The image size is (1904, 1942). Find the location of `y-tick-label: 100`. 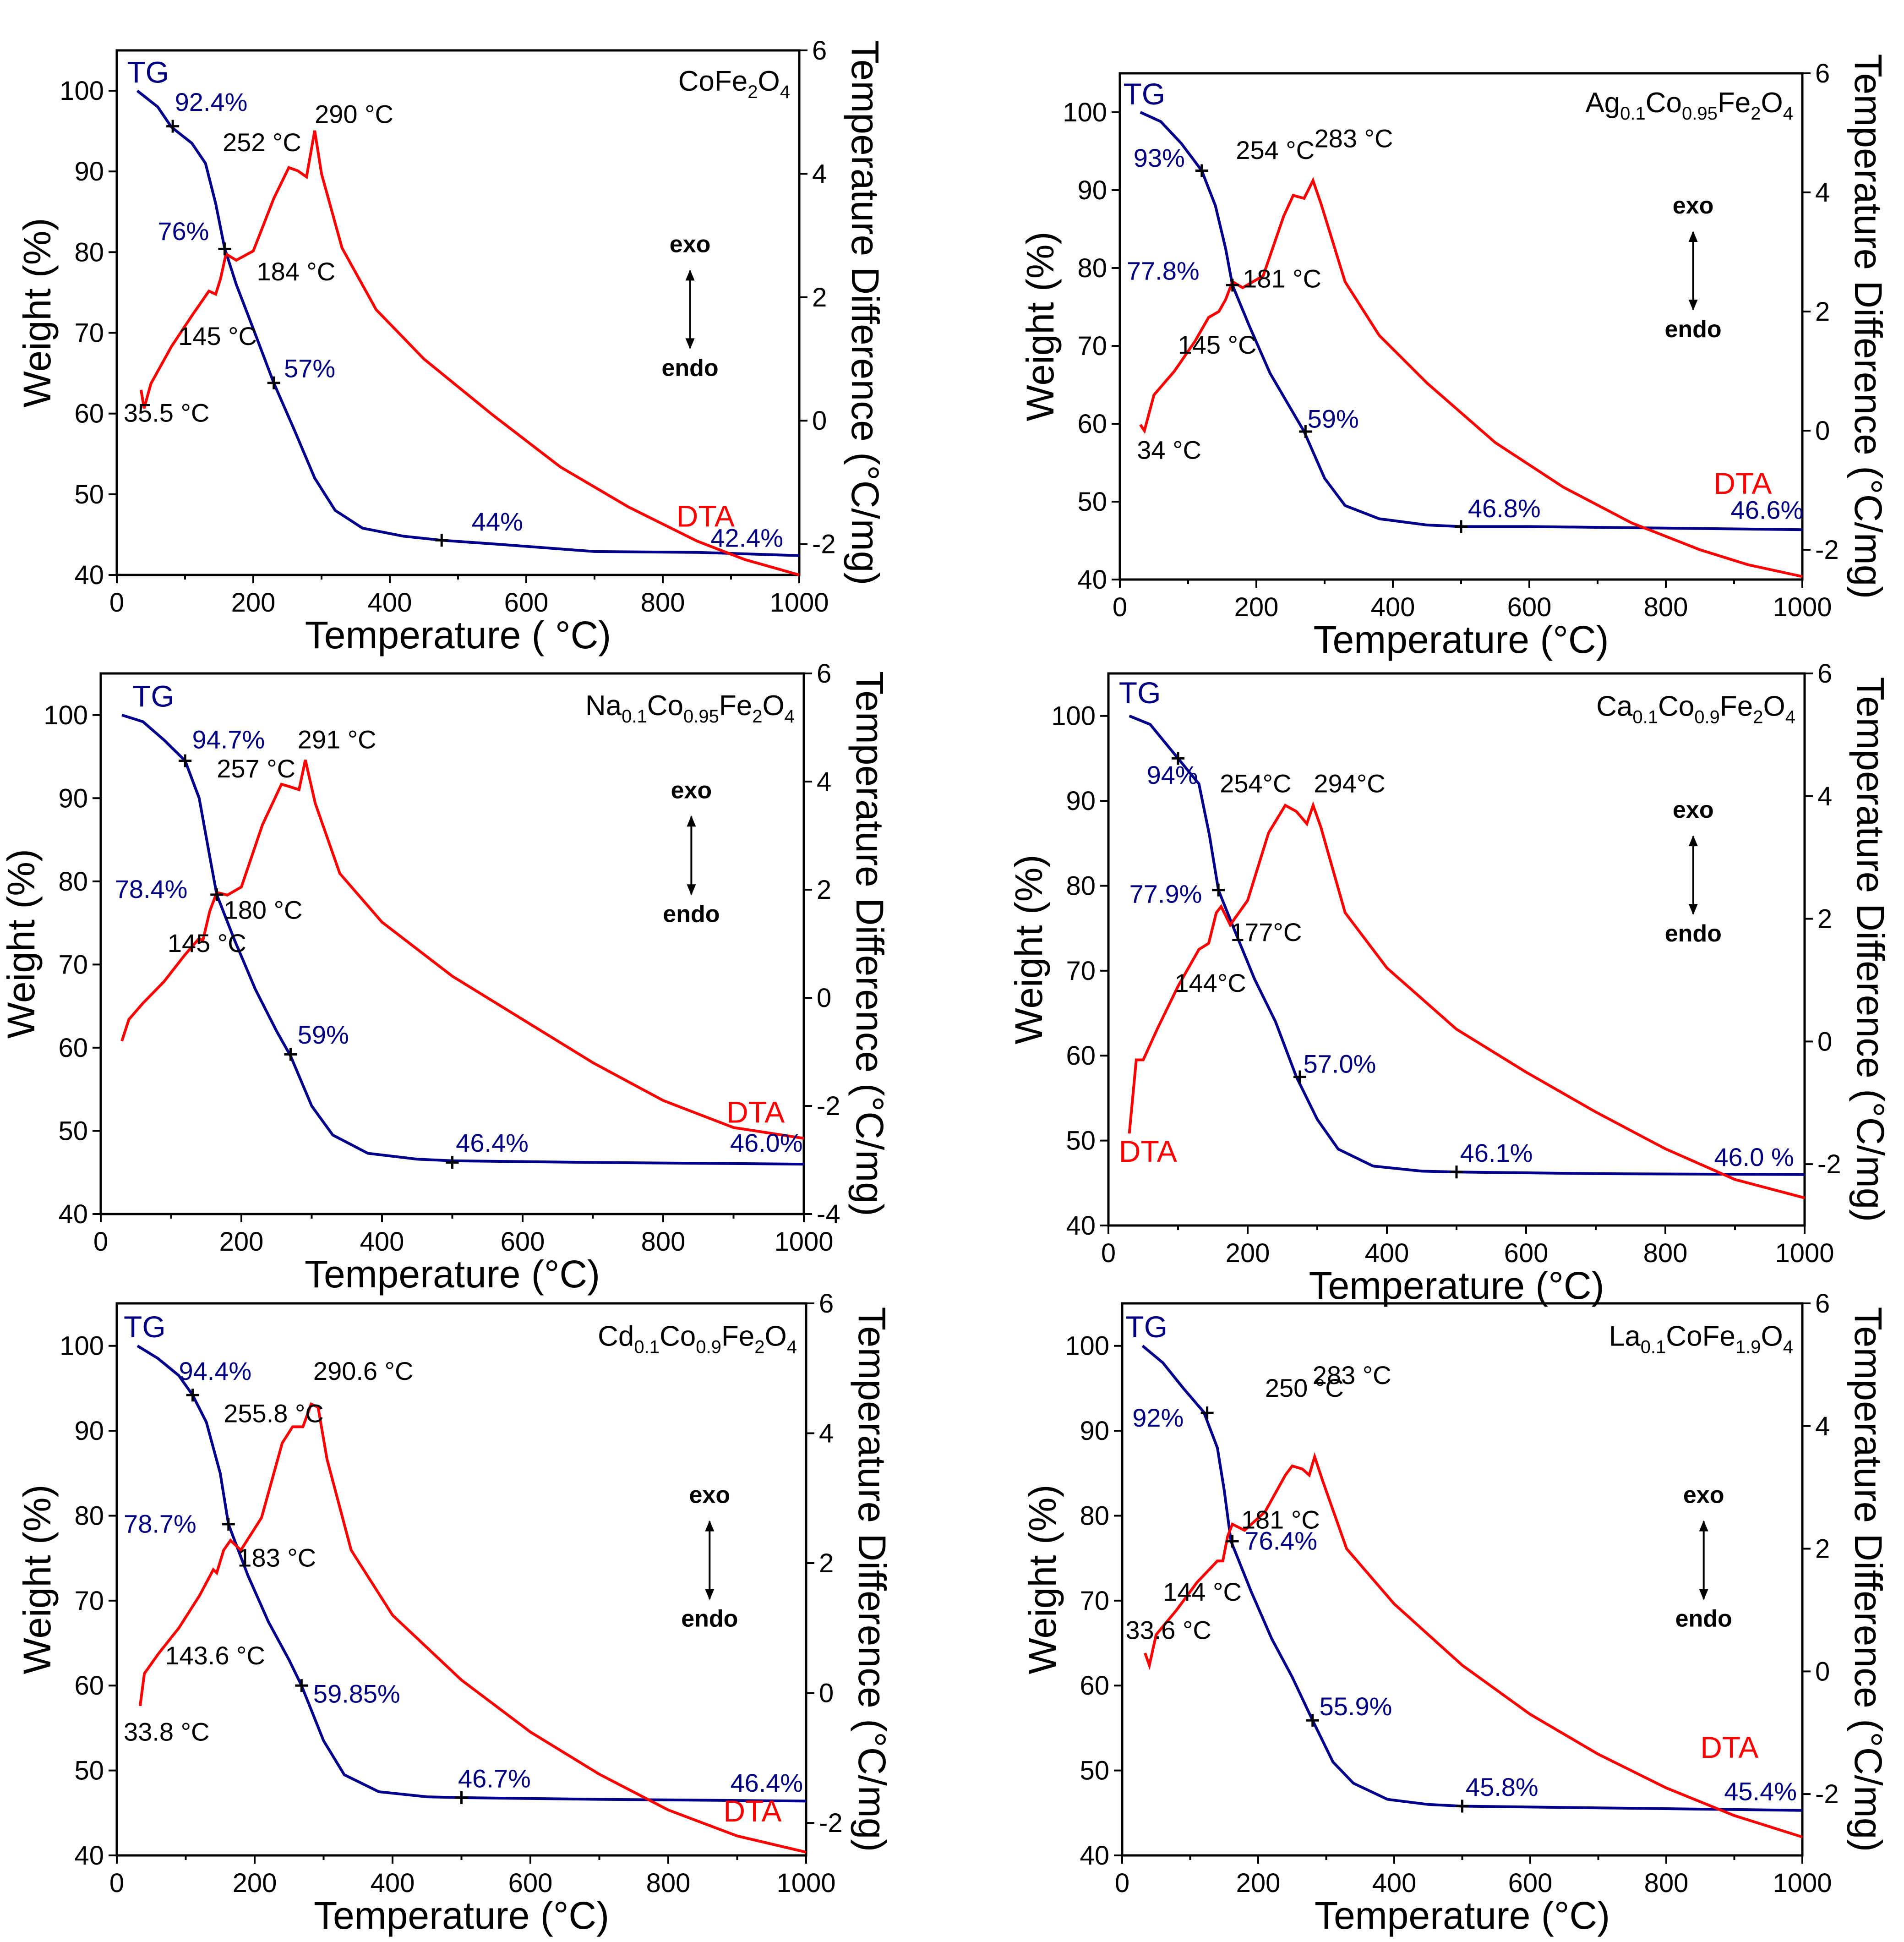

y-tick-label: 100 is located at coordinates (1073, 716).